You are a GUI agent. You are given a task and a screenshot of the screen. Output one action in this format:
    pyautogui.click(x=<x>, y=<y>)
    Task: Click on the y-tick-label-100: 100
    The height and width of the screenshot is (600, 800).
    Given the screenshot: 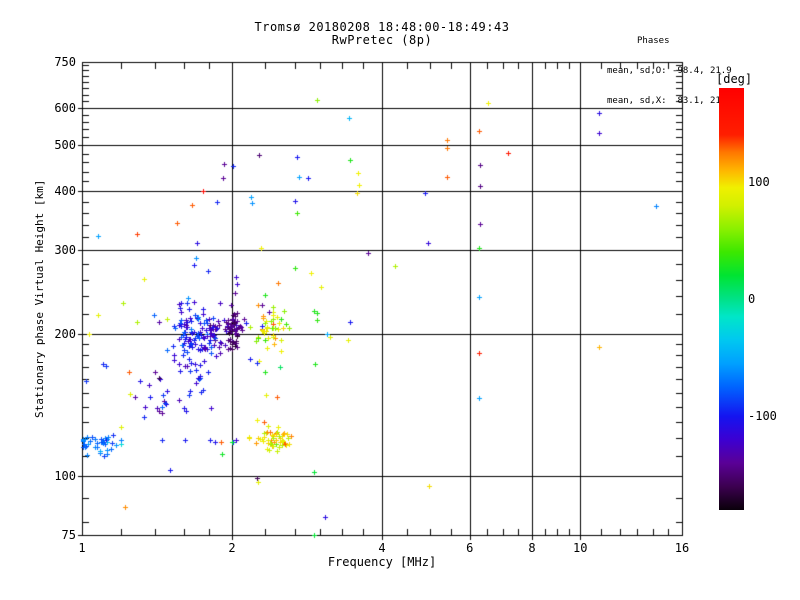 What is the action you would take?
    pyautogui.click(x=65, y=475)
    